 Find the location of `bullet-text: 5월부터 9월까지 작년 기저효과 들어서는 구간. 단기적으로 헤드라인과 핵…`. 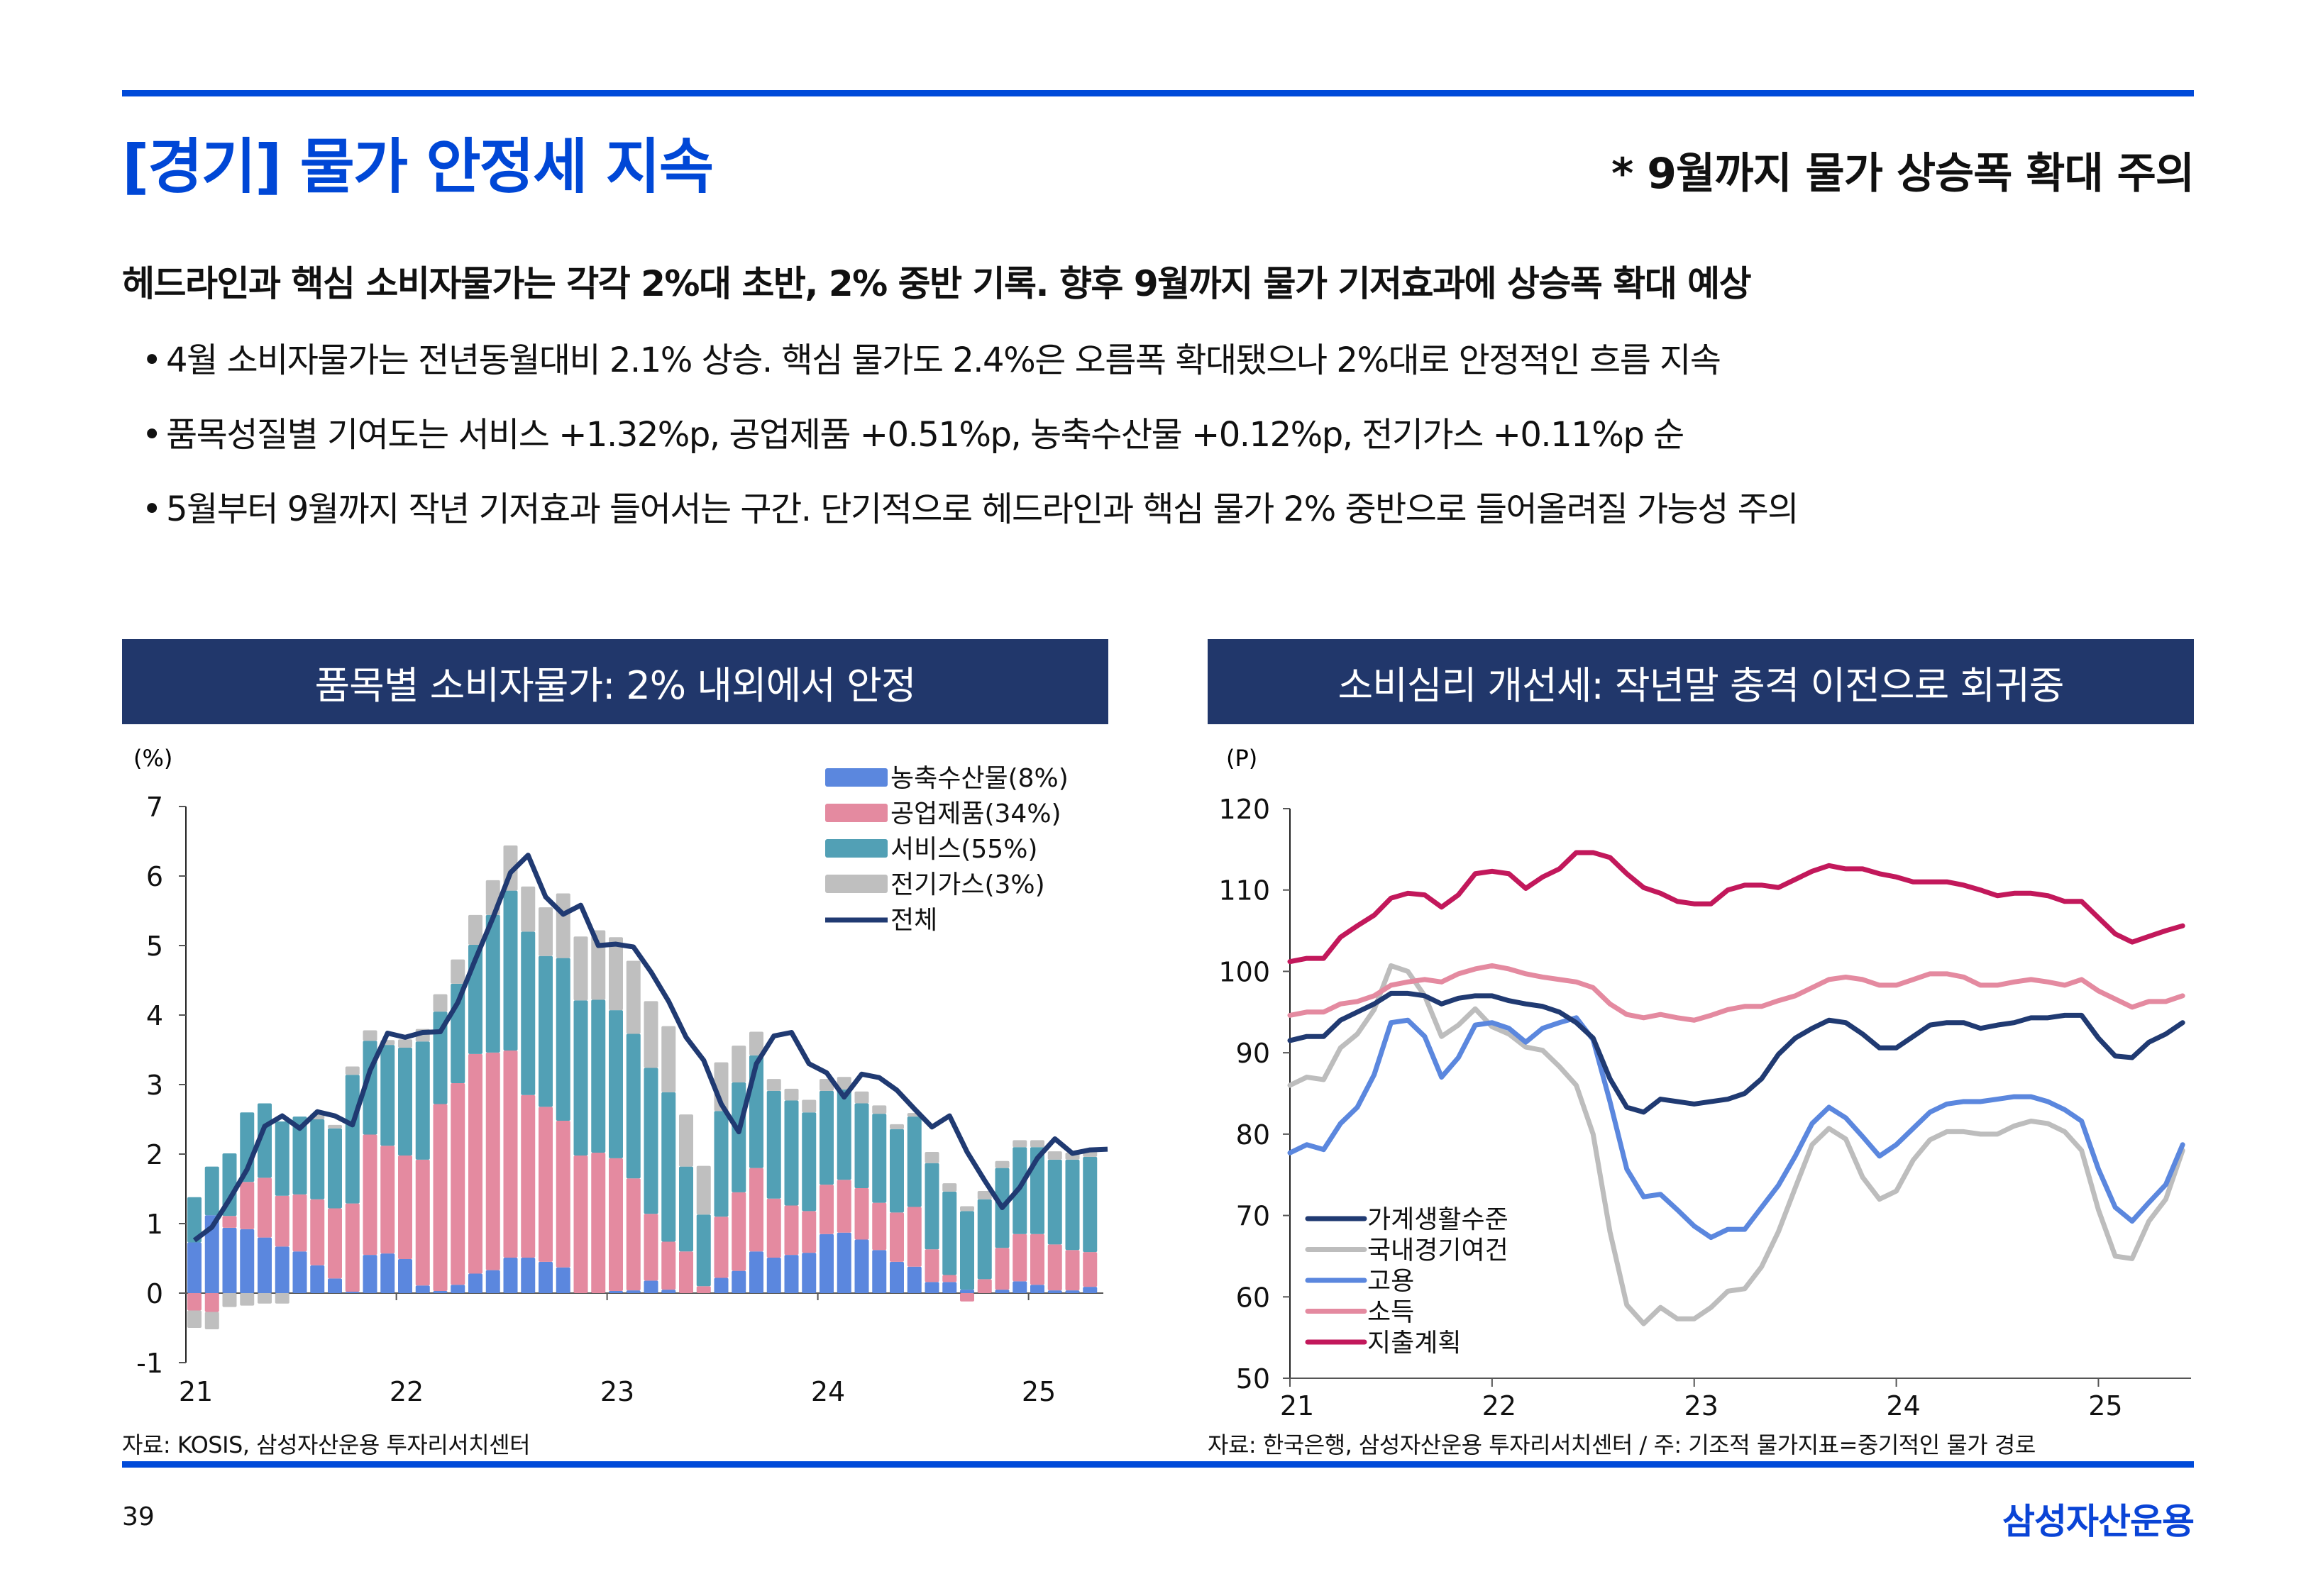

bullet-text: 5월부터 9월까지 작년 기저효과 들어서는 구간. 단기적으로 헤드라인과 핵… is located at coordinates (983, 509).